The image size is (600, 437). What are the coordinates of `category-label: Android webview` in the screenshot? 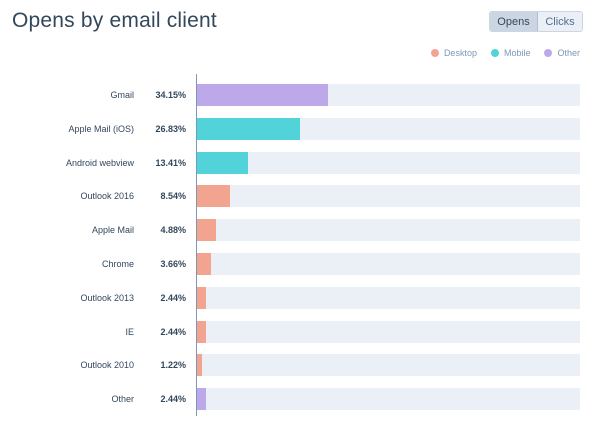 It's located at (99, 163).